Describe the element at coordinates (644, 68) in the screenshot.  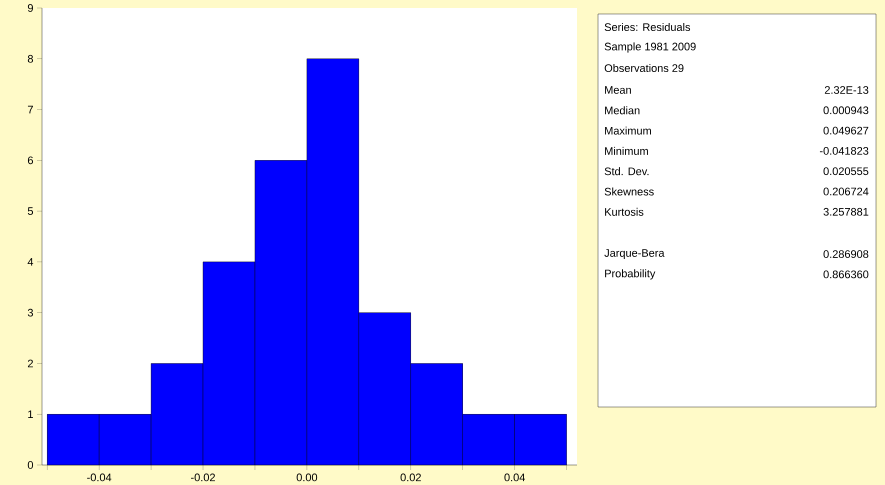
I see `text: Observations 29` at that location.